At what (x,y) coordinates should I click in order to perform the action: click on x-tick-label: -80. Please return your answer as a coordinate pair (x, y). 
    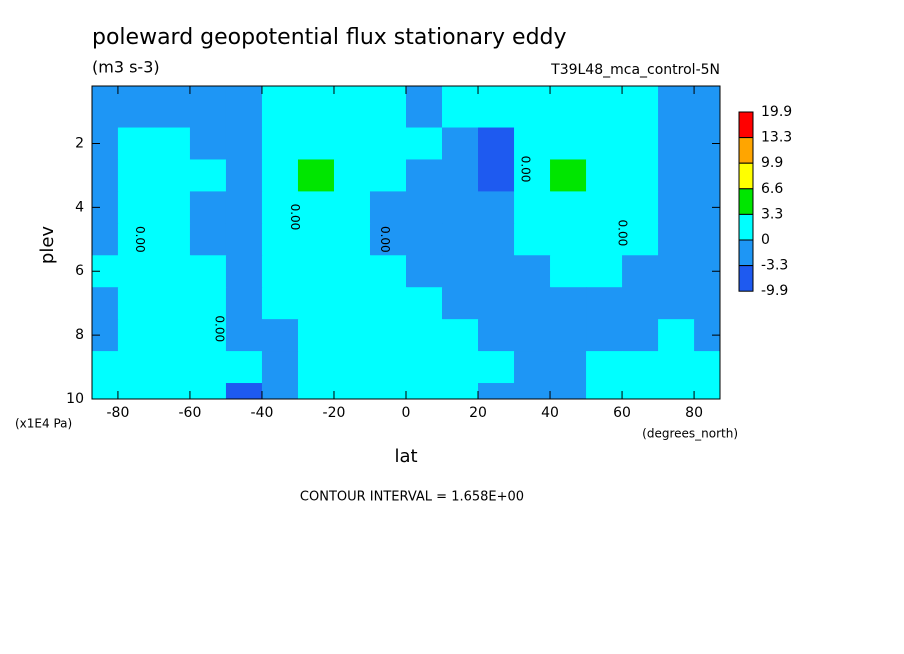
    Looking at the image, I should click on (117, 413).